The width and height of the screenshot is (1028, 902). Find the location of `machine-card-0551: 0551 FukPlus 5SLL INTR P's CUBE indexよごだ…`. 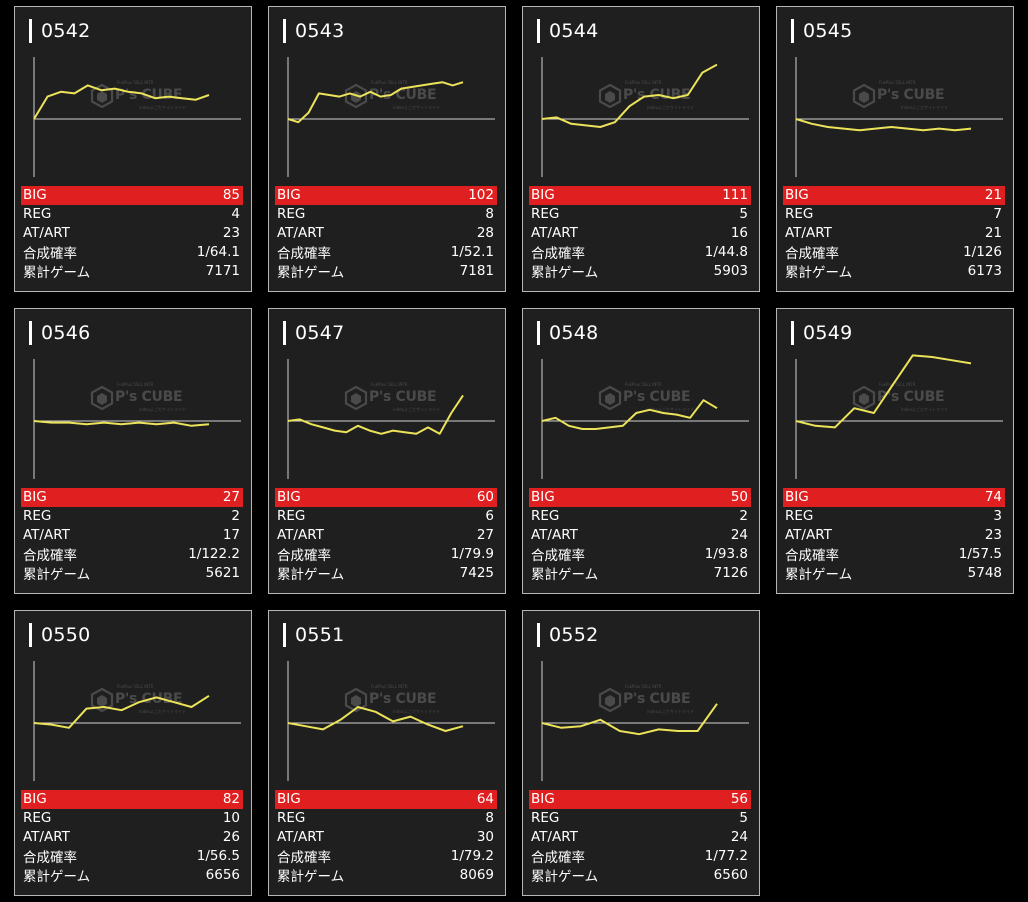

machine-card-0551: 0551 FukPlus 5SLL INTR P's CUBE indexよごだ… is located at coordinates (387, 753).